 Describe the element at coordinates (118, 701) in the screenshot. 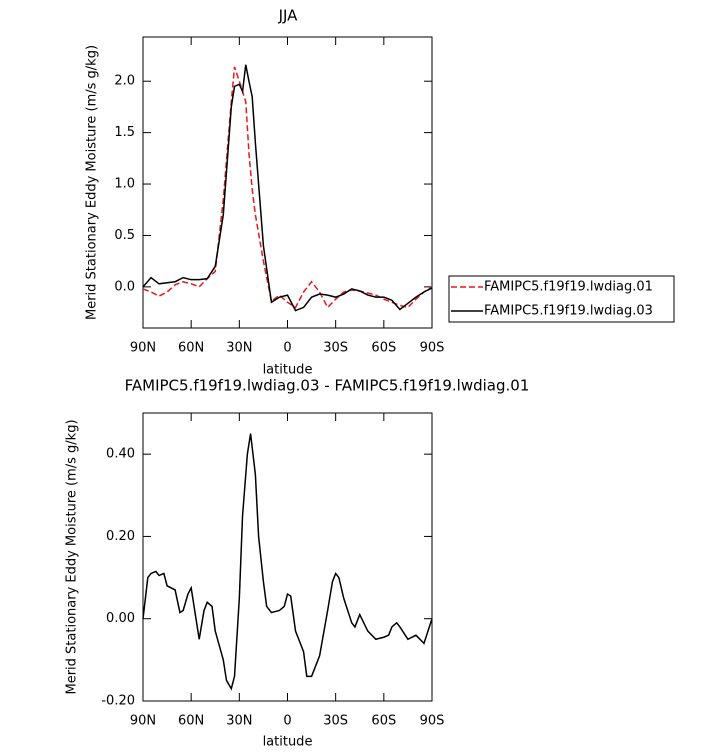

I see `y-tick-label: -0.20` at that location.